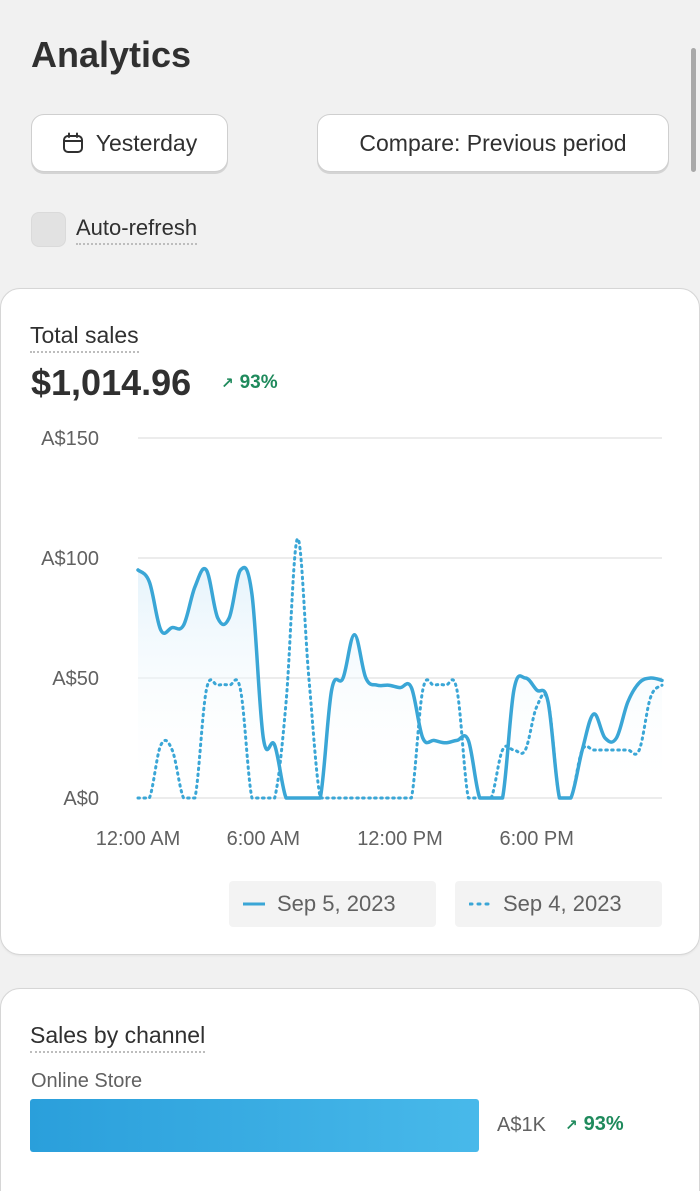 Image resolution: width=700 pixels, height=1191 pixels. What do you see at coordinates (70, 439) in the screenshot?
I see `y-tick-label: A$150` at bounding box center [70, 439].